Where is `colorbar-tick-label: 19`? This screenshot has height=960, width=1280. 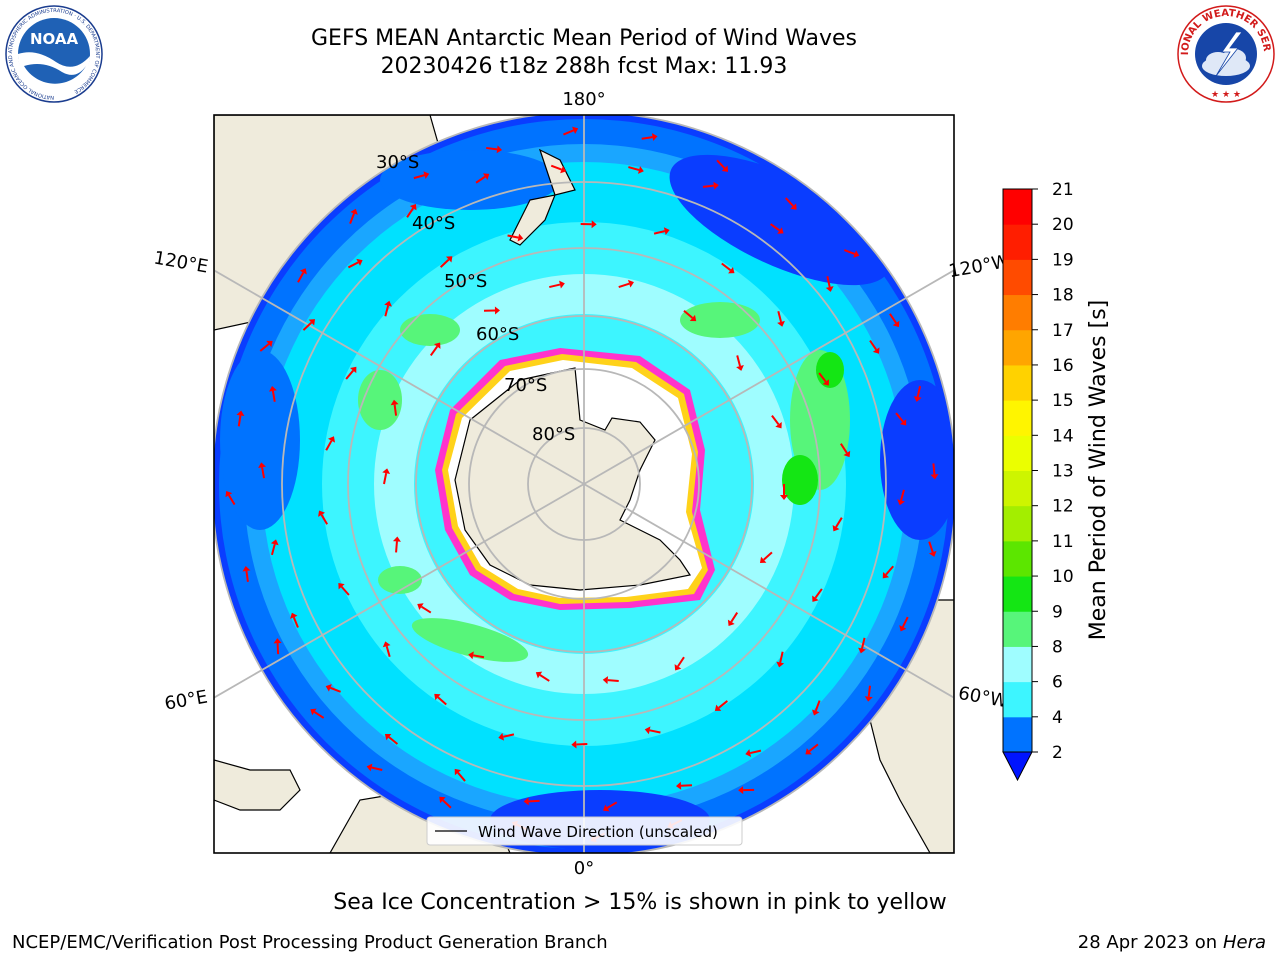 colorbar-tick-label: 19 is located at coordinates (1063, 260).